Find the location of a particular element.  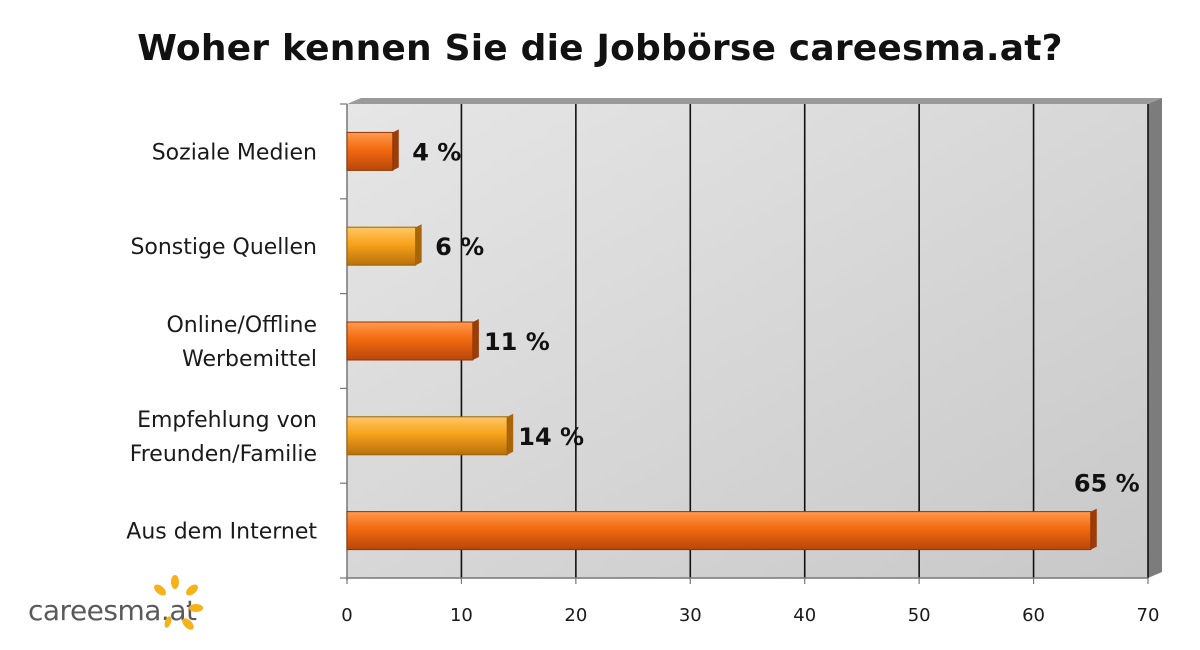

value-label: 6 % is located at coordinates (459, 247).